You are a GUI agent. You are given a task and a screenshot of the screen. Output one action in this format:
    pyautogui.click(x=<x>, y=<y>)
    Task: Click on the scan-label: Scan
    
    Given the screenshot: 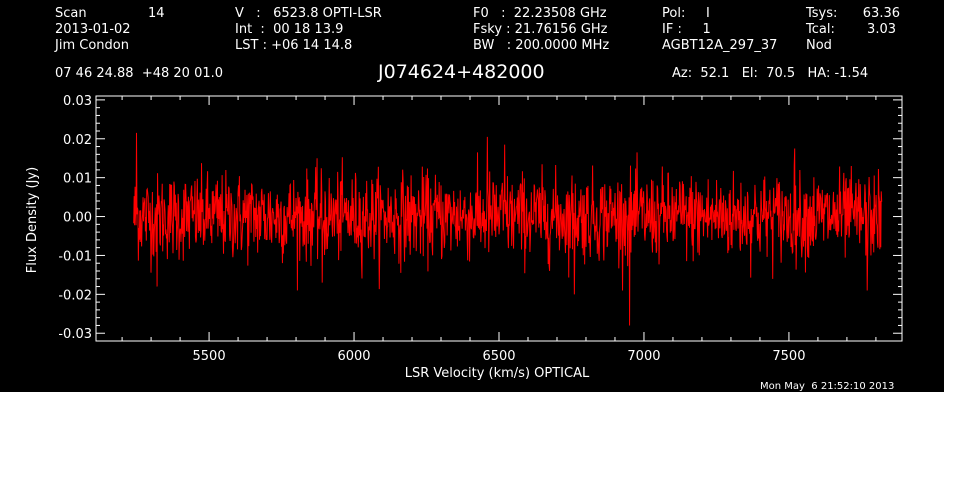 What is the action you would take?
    pyautogui.click(x=71, y=13)
    